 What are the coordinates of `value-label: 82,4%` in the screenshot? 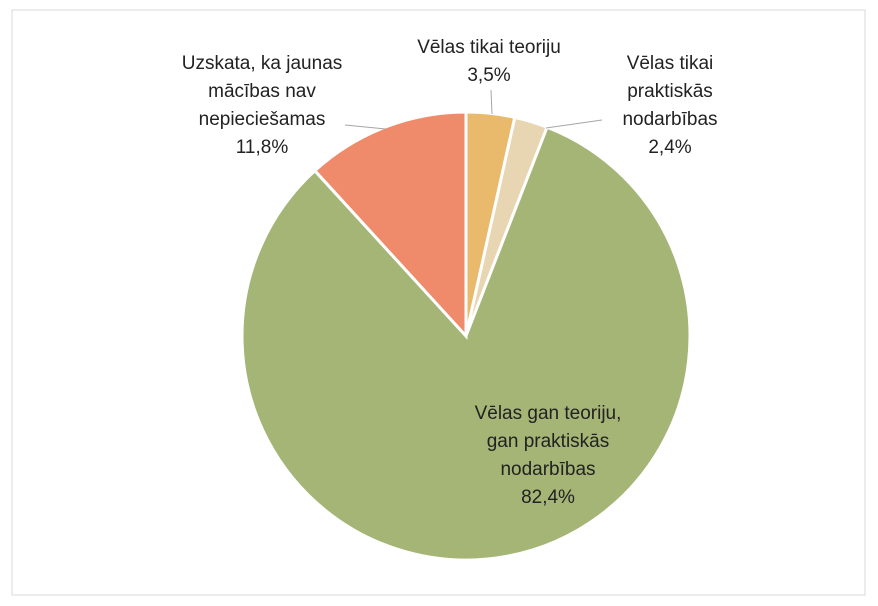 It's located at (548, 497).